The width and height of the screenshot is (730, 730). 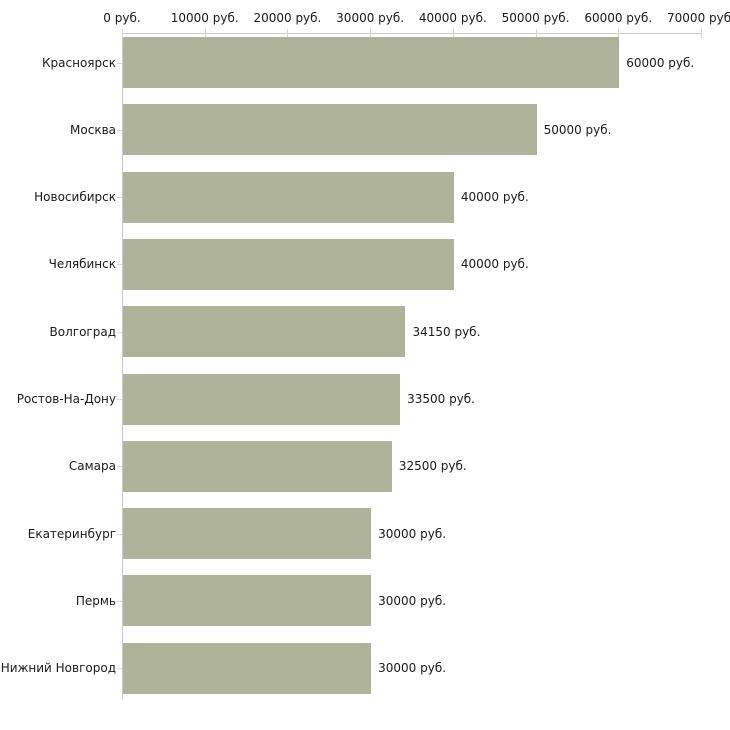 What do you see at coordinates (432, 466) in the screenshot?
I see `value-label: 32500 руб.` at bounding box center [432, 466].